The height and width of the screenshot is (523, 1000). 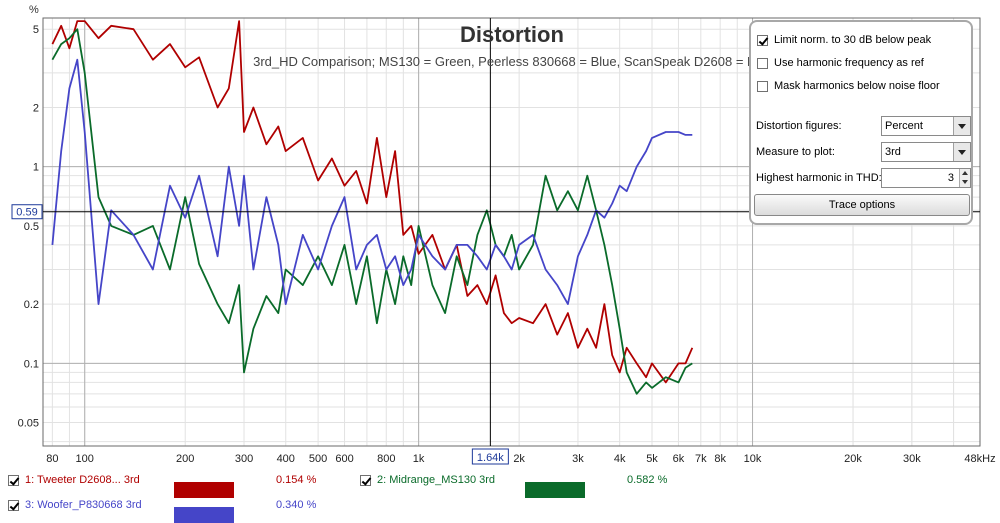 What do you see at coordinates (849, 63) in the screenshot?
I see `use-harmonic-label: Use harmonic frequency as ref` at bounding box center [849, 63].